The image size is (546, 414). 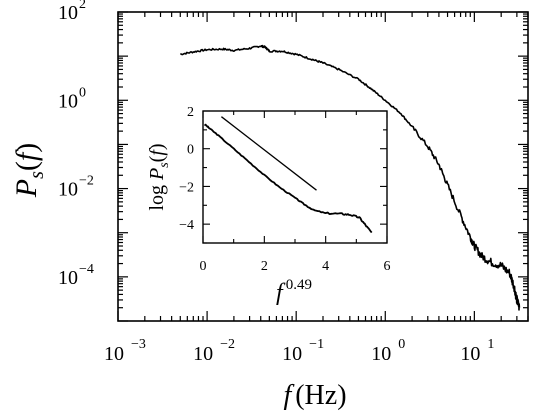 What do you see at coordinates (401, 344) in the screenshot?
I see `x-tick-label-exponent: 0` at bounding box center [401, 344].